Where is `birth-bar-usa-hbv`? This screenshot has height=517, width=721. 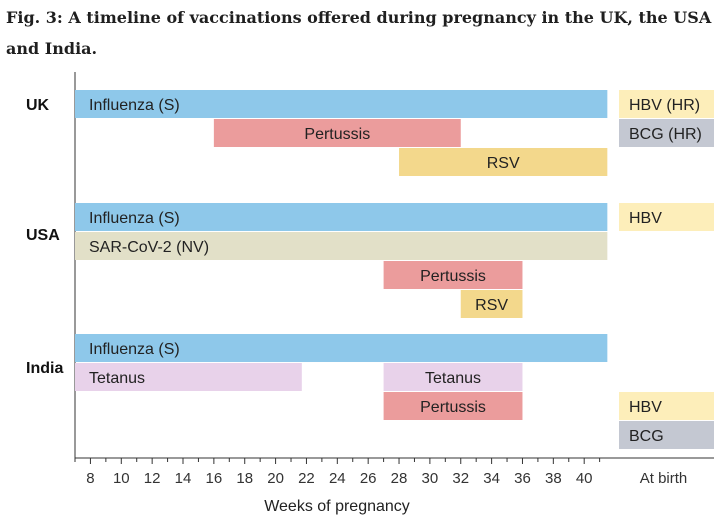
birth-bar-usa-hbv is located at coordinates (666, 217).